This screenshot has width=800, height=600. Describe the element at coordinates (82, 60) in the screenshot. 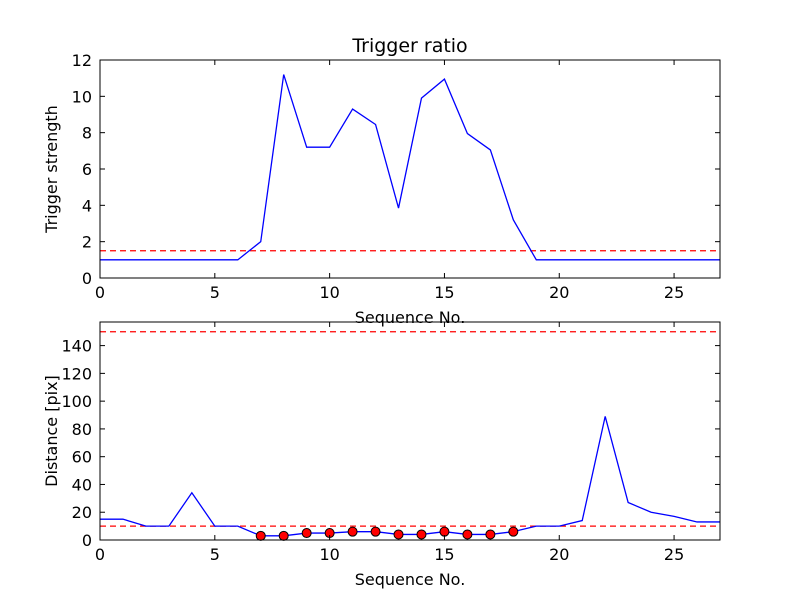

I see `top-y-tick-label: 12` at that location.